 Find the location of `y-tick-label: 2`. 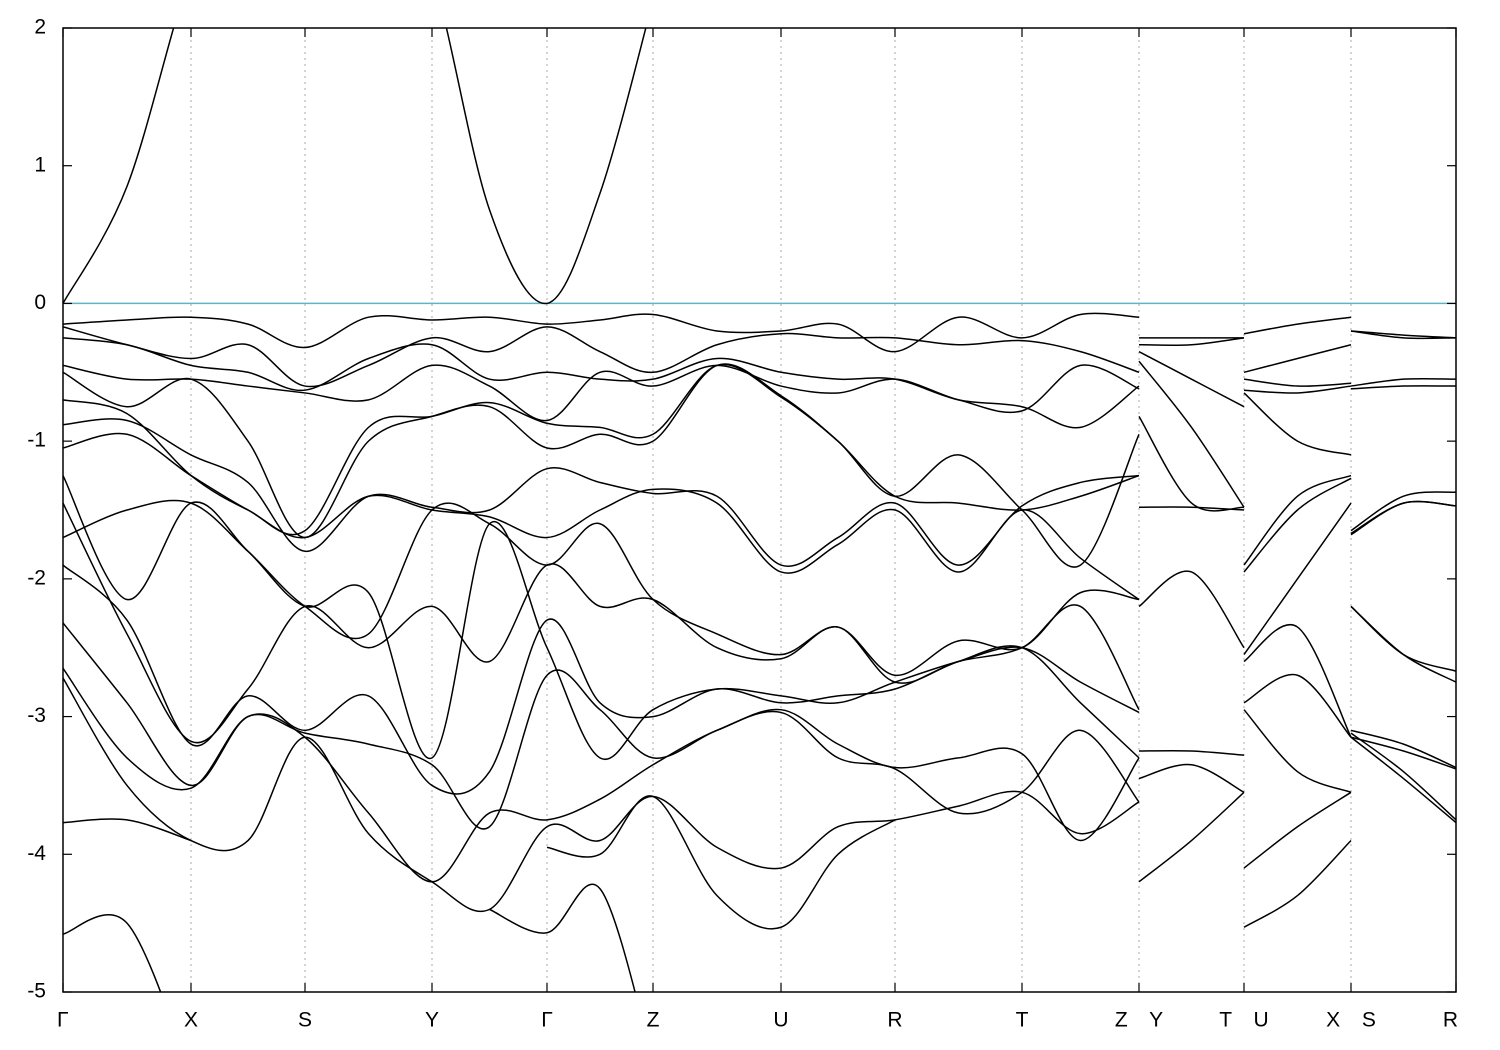

y-tick-label: 2 is located at coordinates (40, 27).